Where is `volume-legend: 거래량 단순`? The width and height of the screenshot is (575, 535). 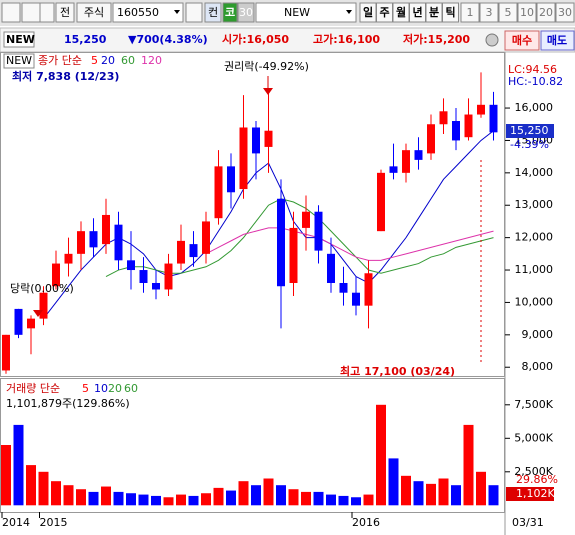 volume-legend: 거래량 단순 is located at coordinates (33, 388).